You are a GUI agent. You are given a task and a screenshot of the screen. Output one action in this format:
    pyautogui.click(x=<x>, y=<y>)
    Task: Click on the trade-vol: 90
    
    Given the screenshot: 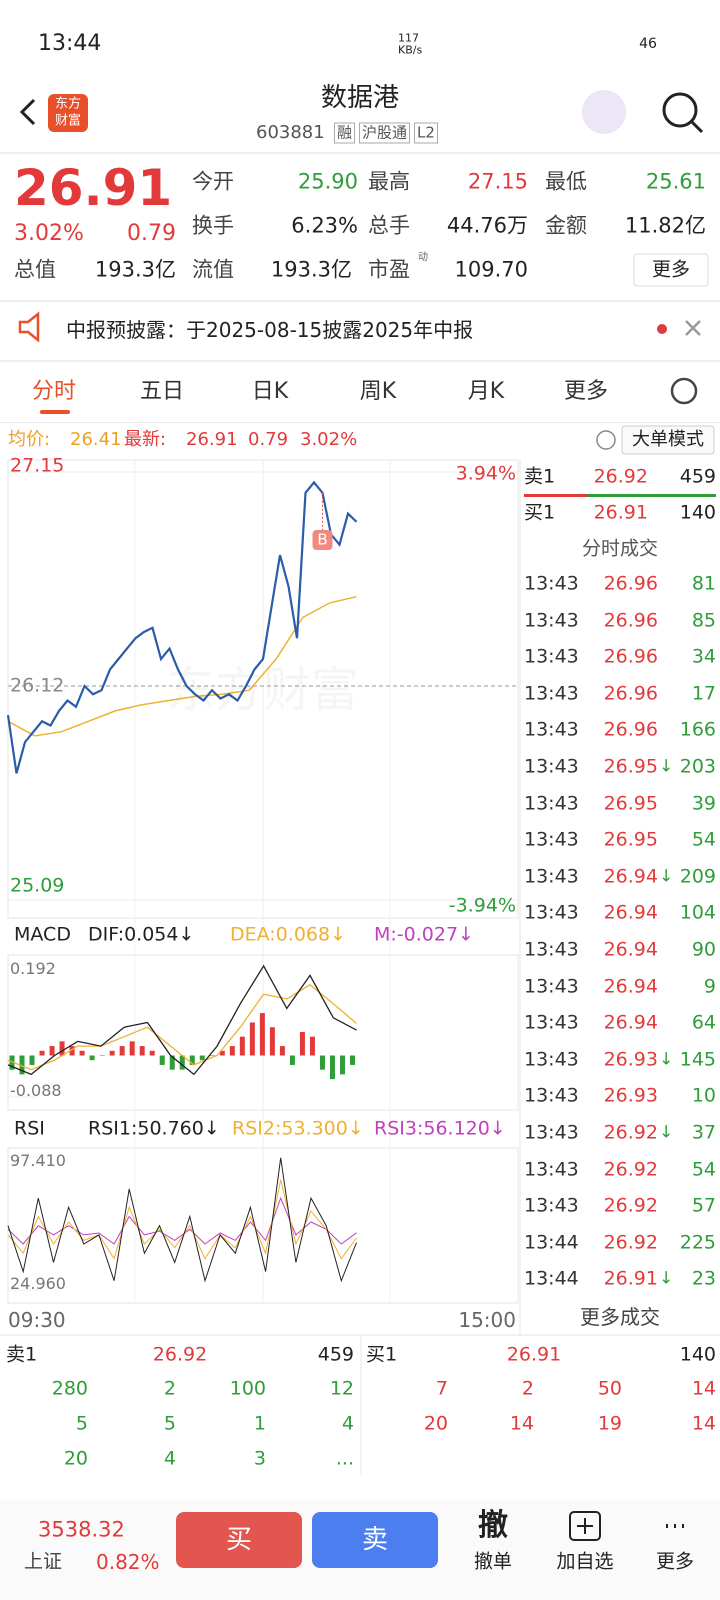 What is the action you would take?
    pyautogui.click(x=703, y=949)
    